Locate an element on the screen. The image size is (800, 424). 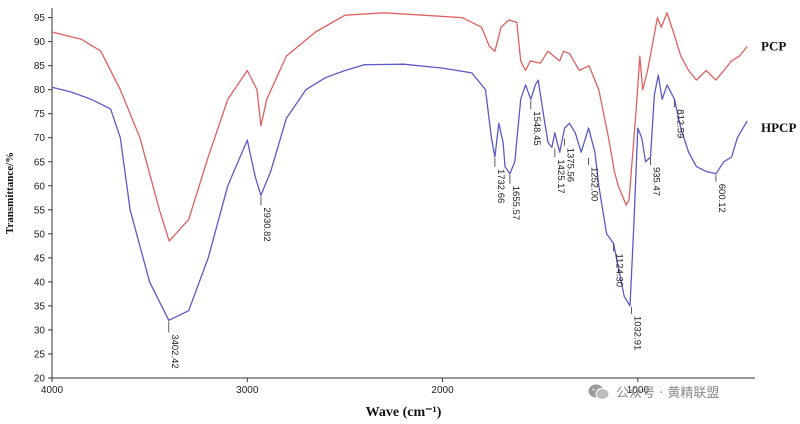
y-tick-label: 30 is located at coordinates (40, 330).